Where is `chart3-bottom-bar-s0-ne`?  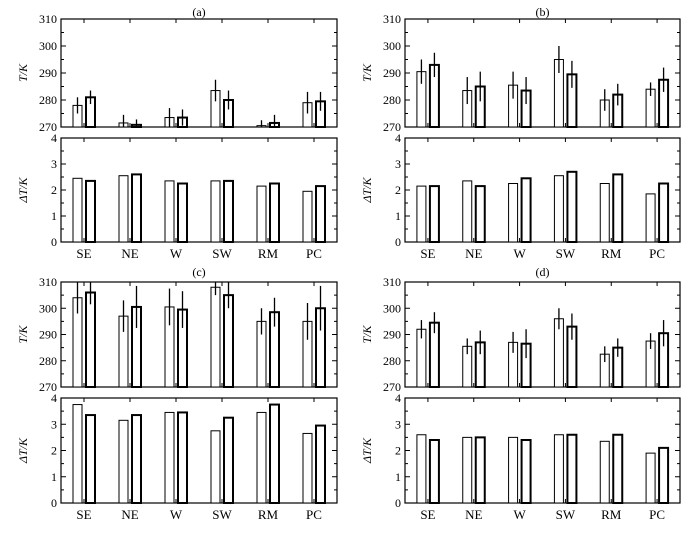 chart3-bottom-bar-s0-ne is located at coordinates (467, 470).